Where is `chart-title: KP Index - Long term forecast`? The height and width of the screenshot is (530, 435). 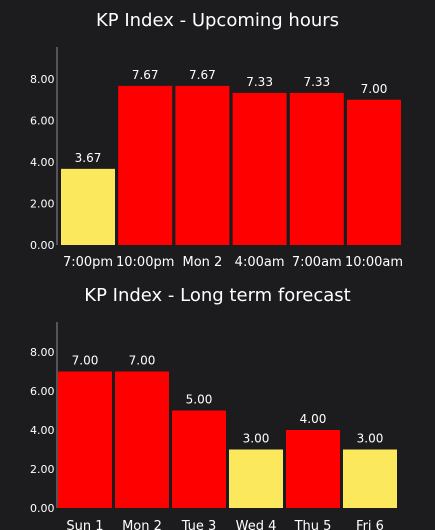 chart-title: KP Index - Long term forecast is located at coordinates (217, 295).